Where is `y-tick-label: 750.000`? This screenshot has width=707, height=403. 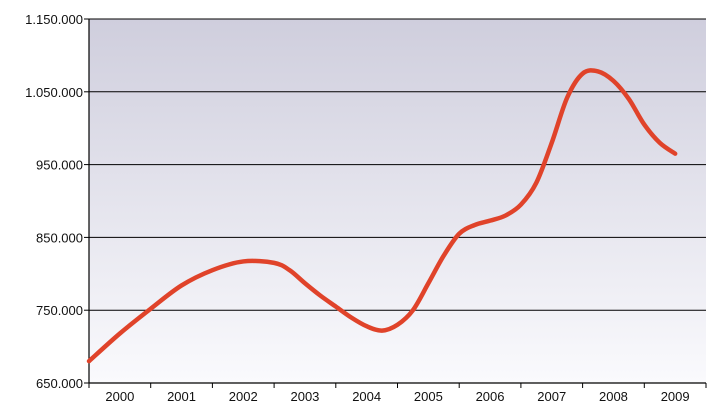 y-tick-label: 750.000 is located at coordinates (59, 310).